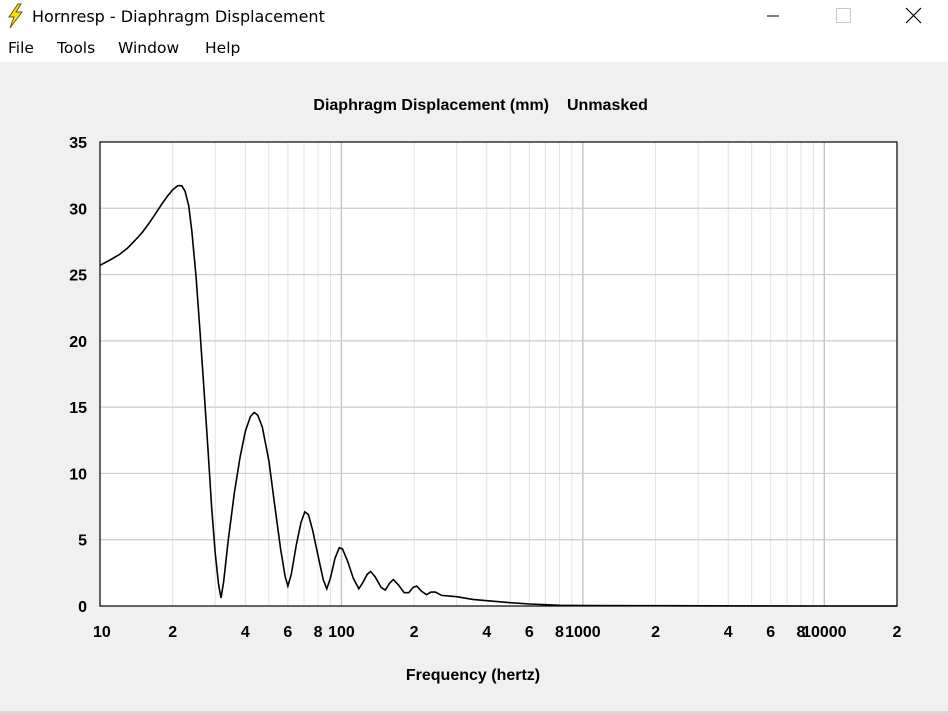 Image resolution: width=948 pixels, height=714 pixels. I want to click on y-tick-label: 30, so click(78, 209).